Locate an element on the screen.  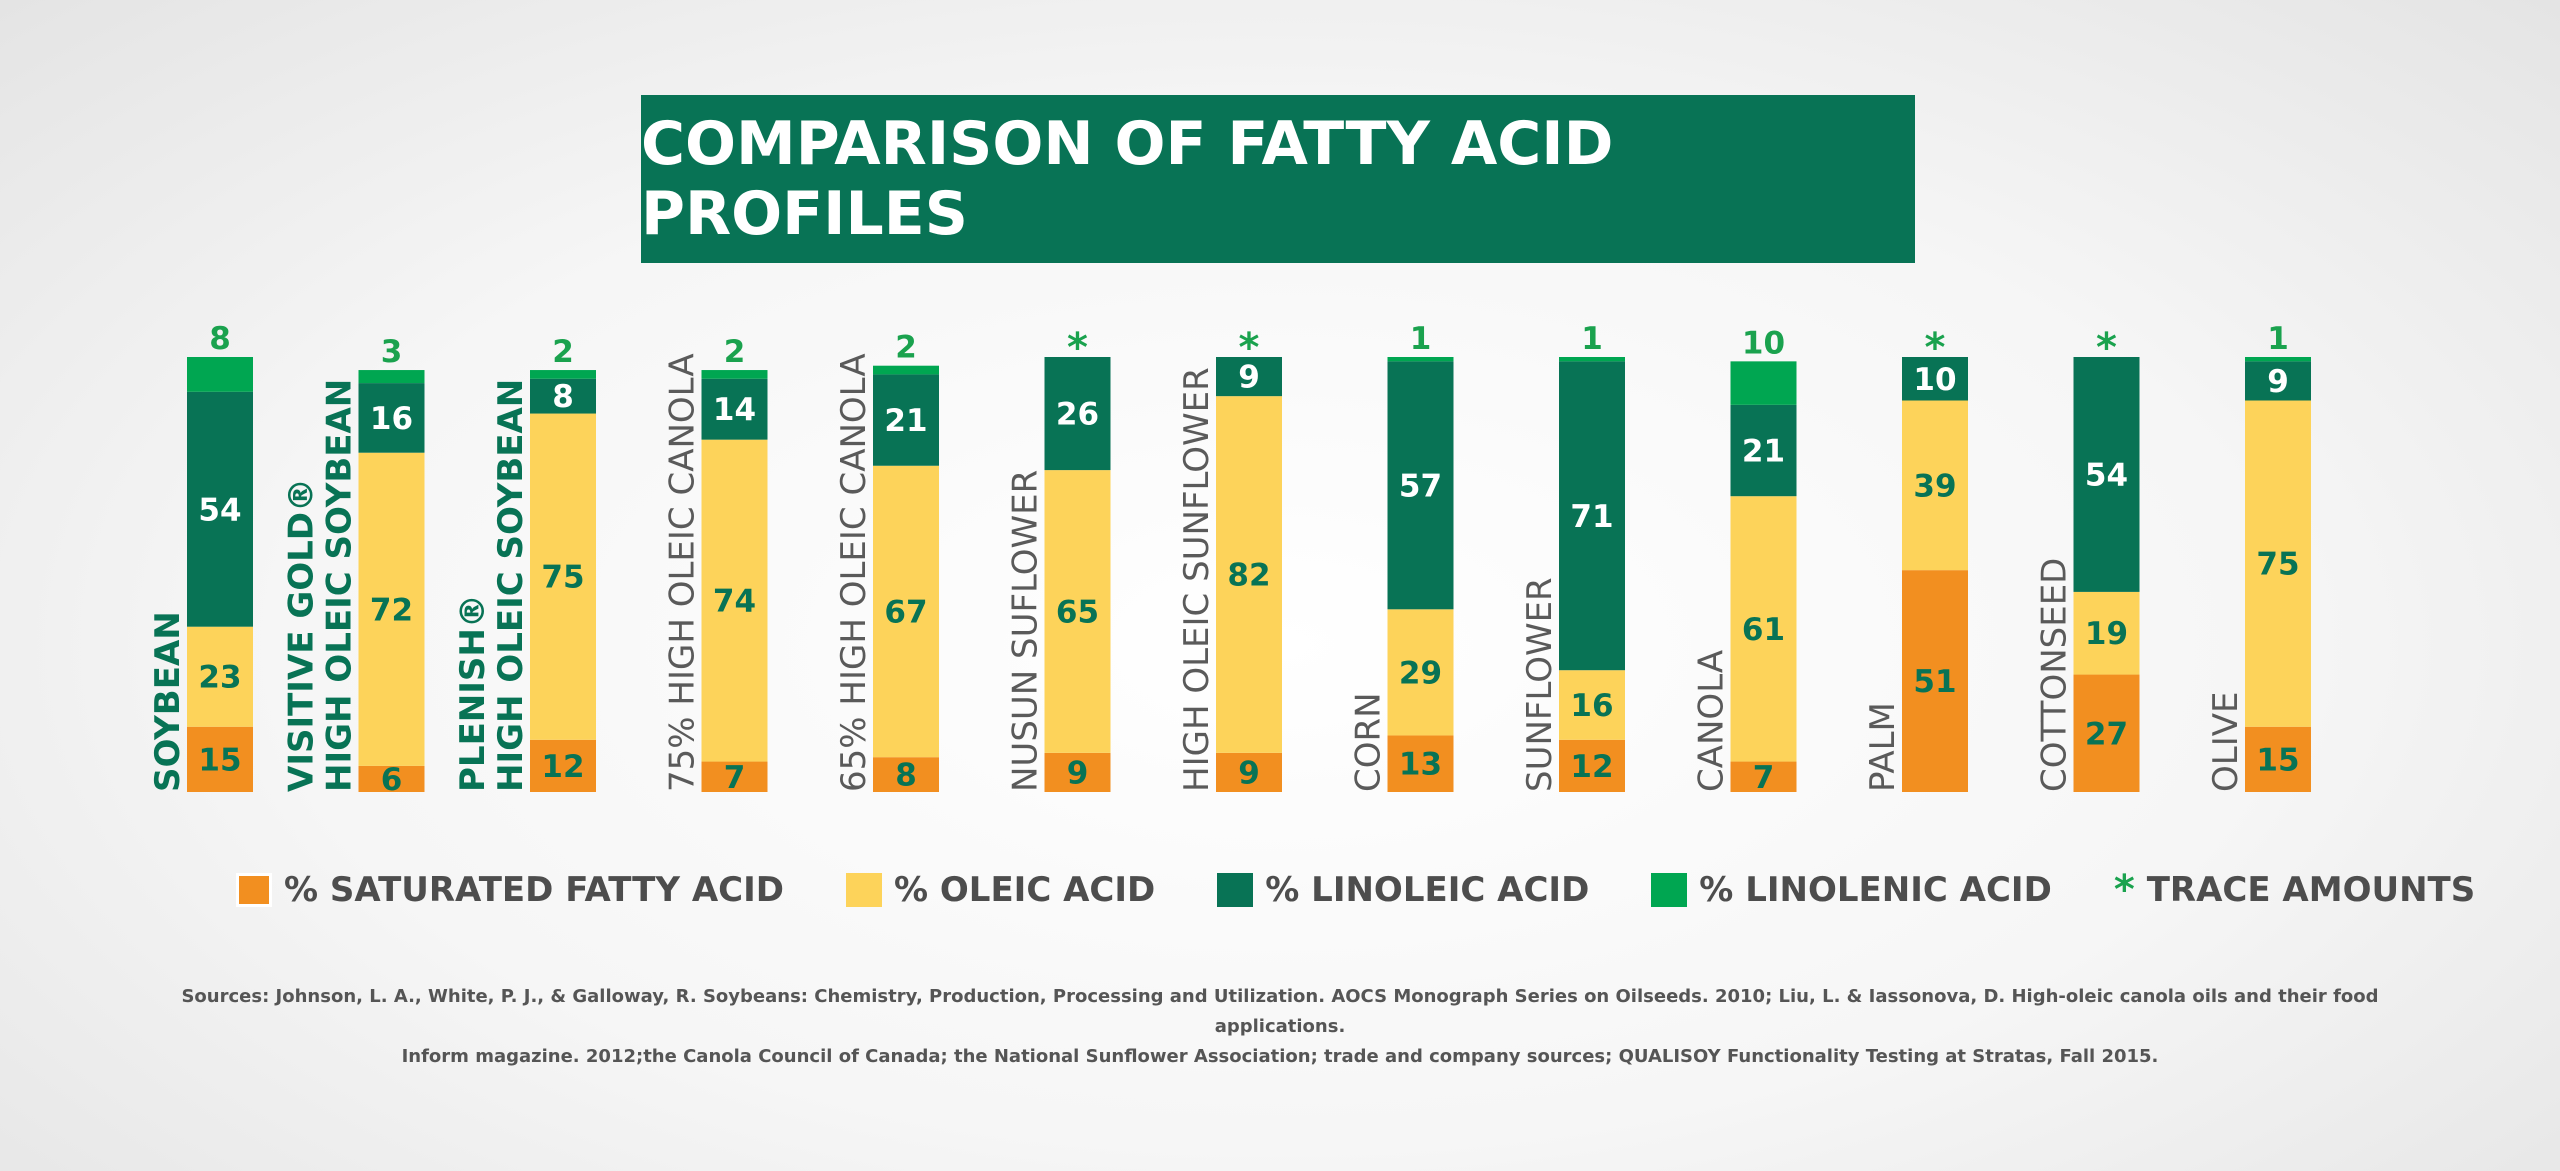
bar-group-7: 13 29 57 1 CORN is located at coordinates (1401, 556).